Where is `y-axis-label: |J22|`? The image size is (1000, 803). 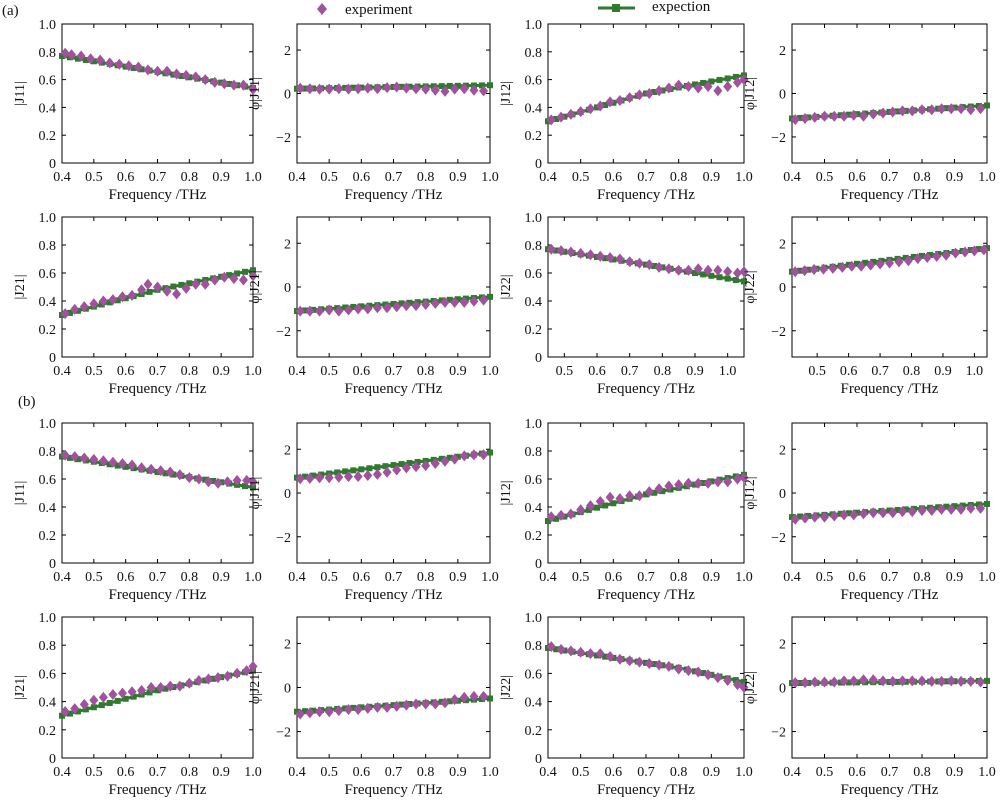
y-axis-label: |J22| is located at coordinates (506, 687).